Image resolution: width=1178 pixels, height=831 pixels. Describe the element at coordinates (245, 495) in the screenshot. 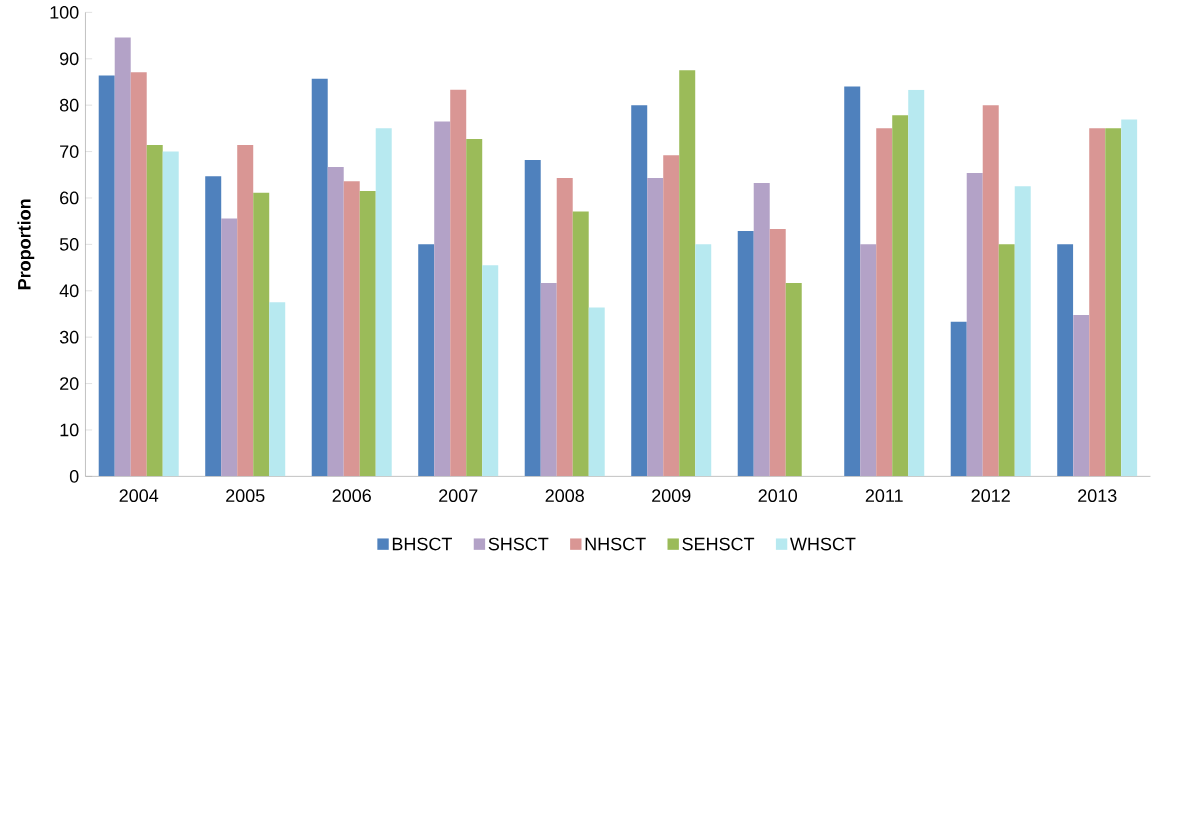

I see `x-tick-label: 2005` at that location.